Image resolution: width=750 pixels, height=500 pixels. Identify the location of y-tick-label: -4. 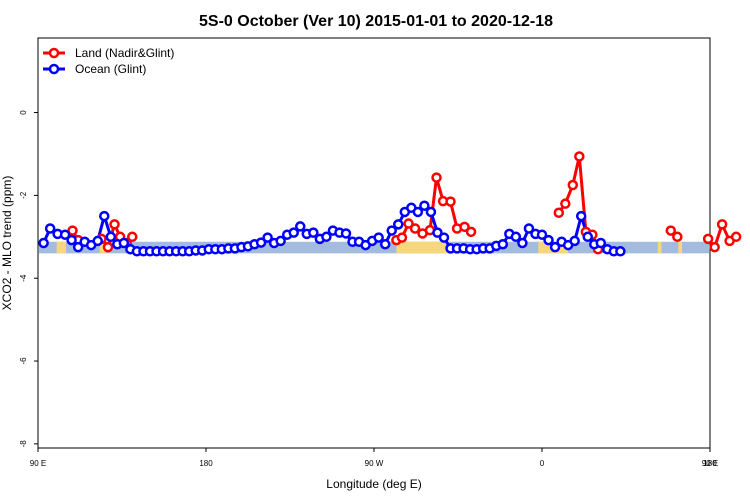
(23, 278).